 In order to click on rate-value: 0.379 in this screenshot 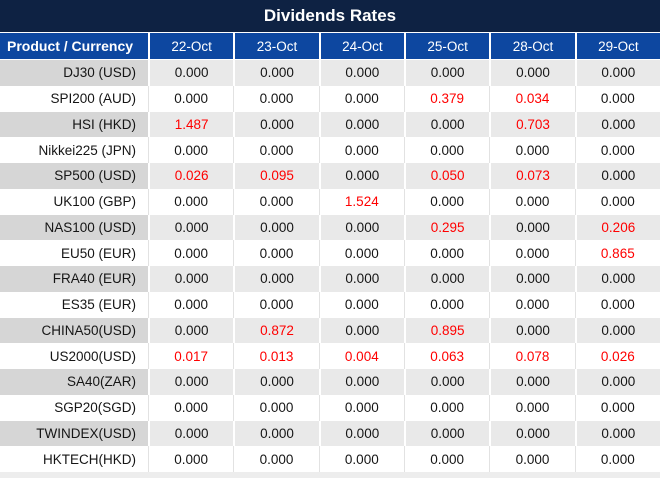, I will do `click(446, 98)`.